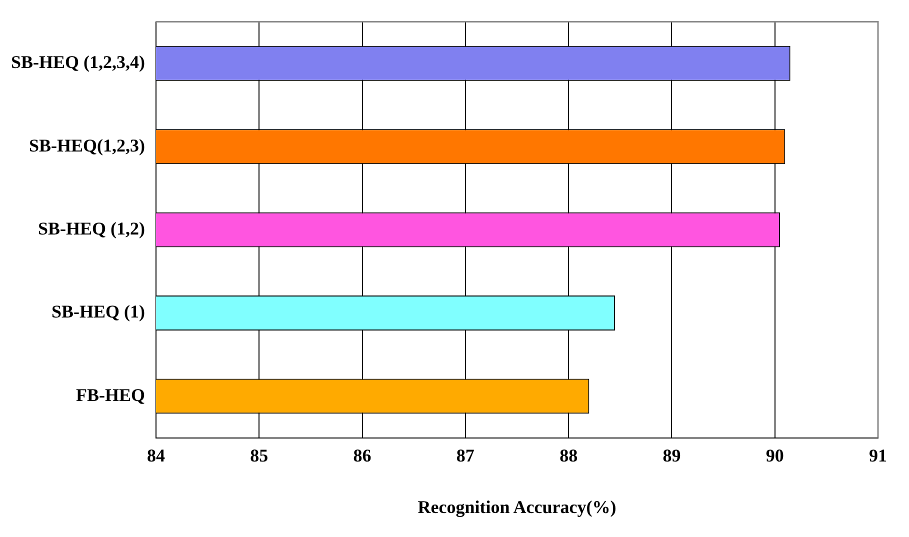 The width and height of the screenshot is (909, 537). I want to click on x-tick-label: 88, so click(569, 455).